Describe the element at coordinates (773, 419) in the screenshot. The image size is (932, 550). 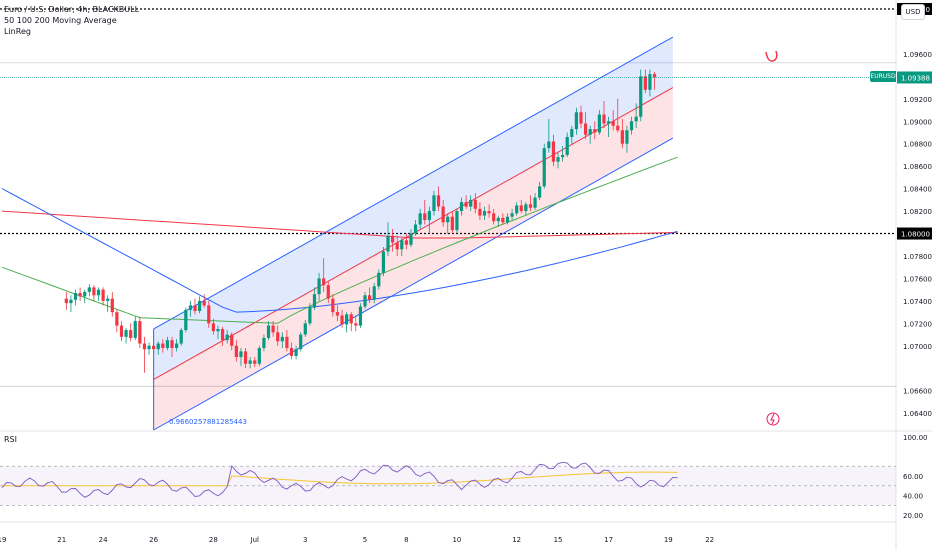
I see `lightning-icon` at that location.